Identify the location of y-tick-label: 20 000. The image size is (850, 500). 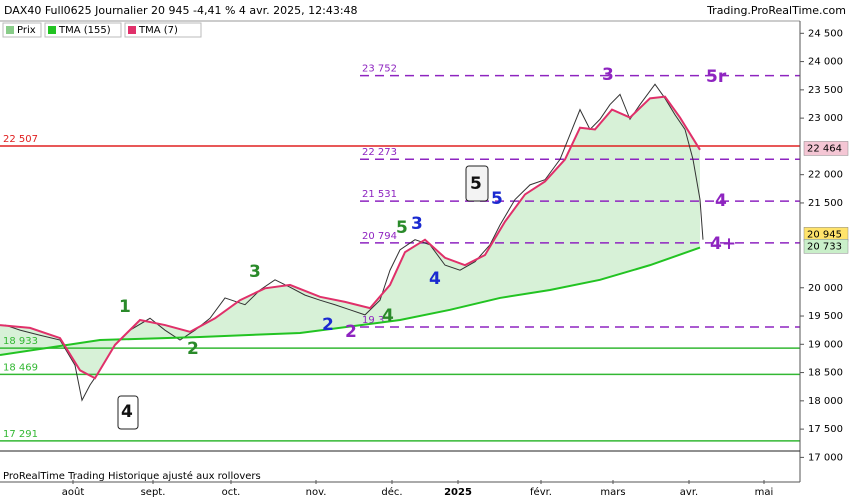
(825, 288).